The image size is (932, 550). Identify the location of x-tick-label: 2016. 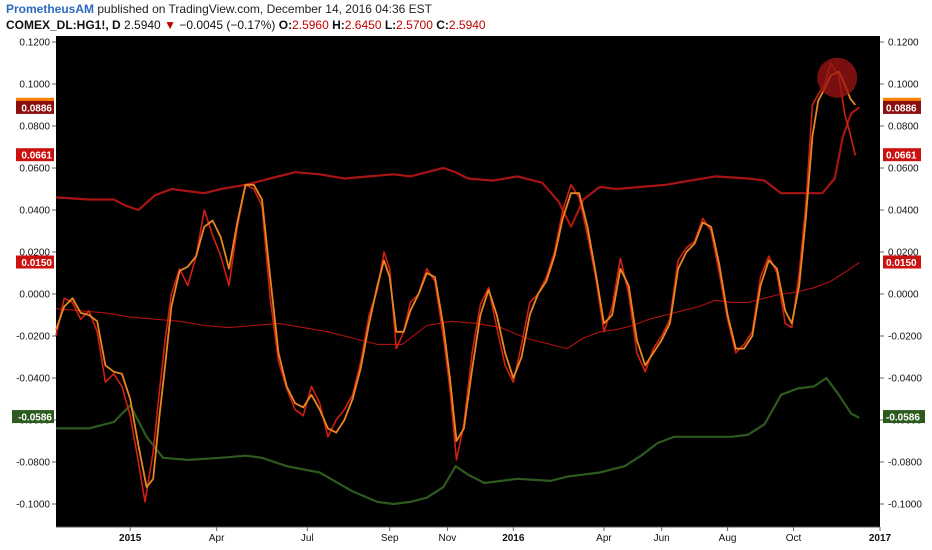
(513, 538).